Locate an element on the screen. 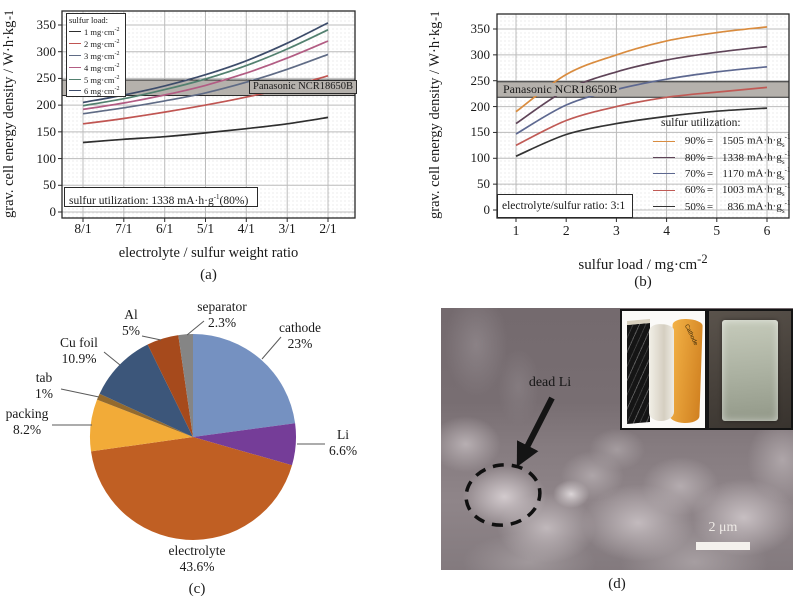  pie-label-percent: 10.9% is located at coordinates (79, 358).